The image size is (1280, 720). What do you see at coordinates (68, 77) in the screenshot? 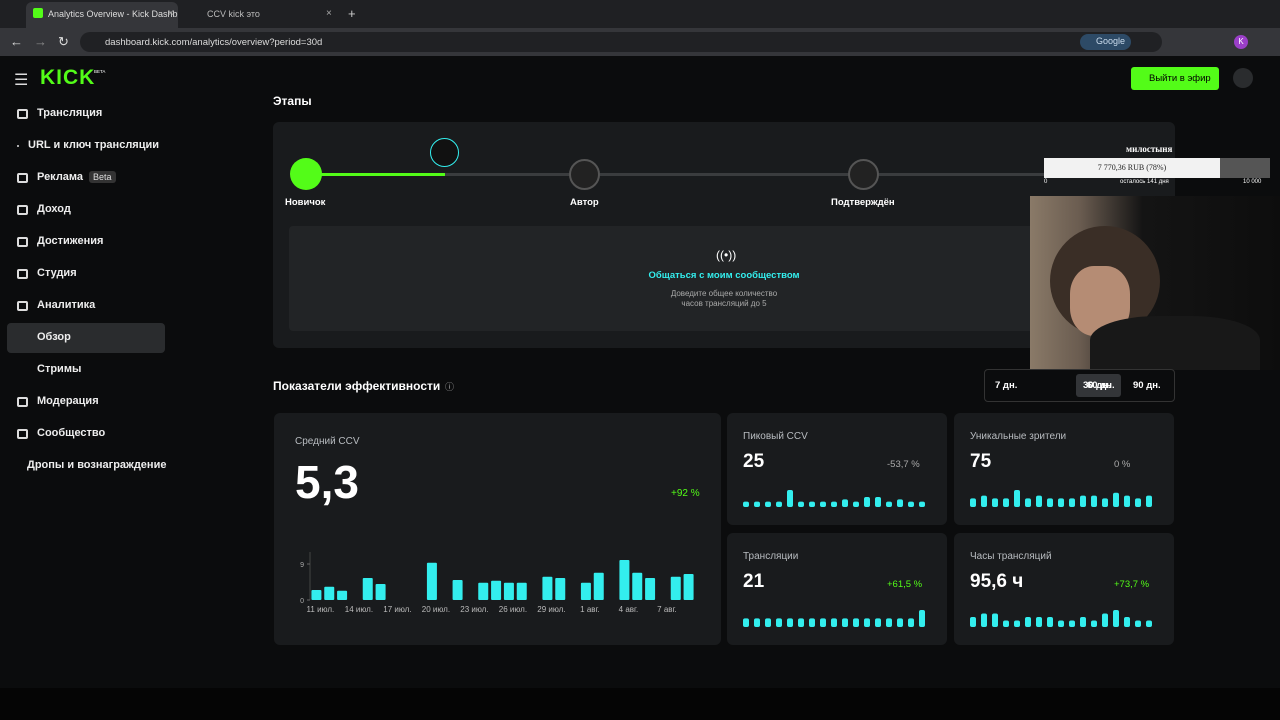
I see `logo: KICK` at bounding box center [68, 77].